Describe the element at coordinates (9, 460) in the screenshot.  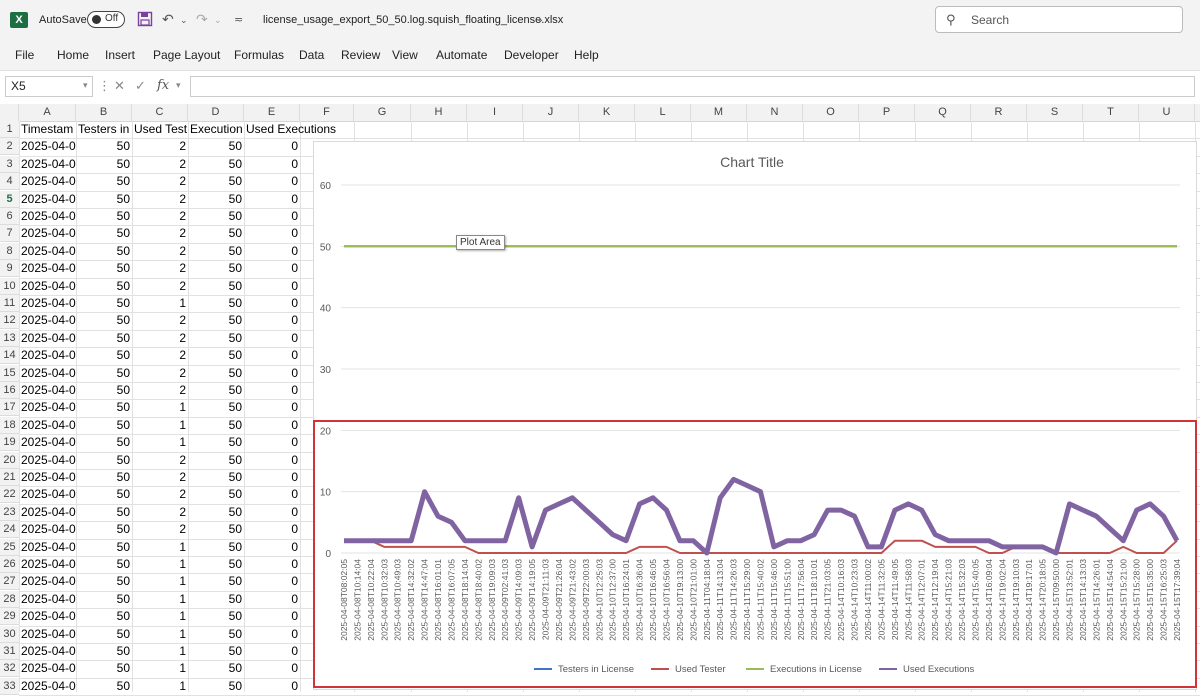
I see `row-header: 20` at that location.